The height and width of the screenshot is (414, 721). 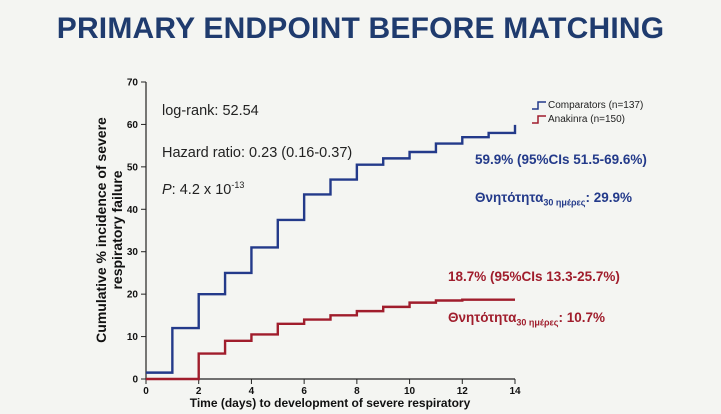 I want to click on p-value-text: P: 4.2 x 10-13, so click(x=203, y=189).